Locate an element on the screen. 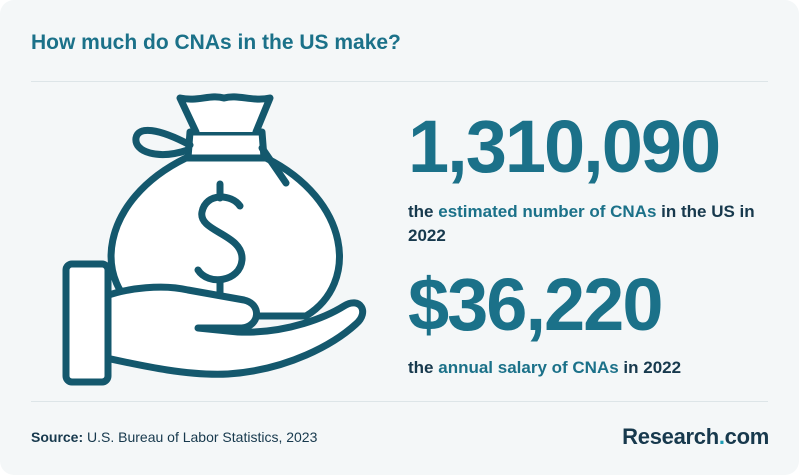  bag-string-tail is located at coordinates (274, 165).